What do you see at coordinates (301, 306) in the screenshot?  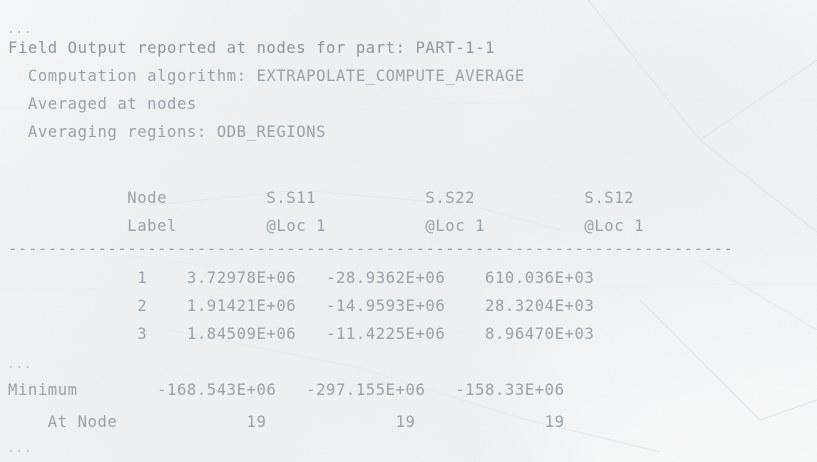 I see `table-row: 2 1.91421E+06 -14.9593E+06 28.3204E+03` at bounding box center [301, 306].